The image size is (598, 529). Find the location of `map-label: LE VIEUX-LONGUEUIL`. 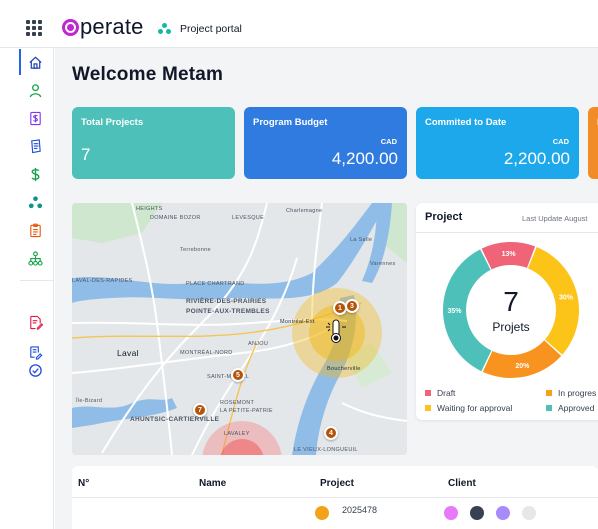

map-label: LE VIEUX-LONGUEUIL is located at coordinates (326, 450).